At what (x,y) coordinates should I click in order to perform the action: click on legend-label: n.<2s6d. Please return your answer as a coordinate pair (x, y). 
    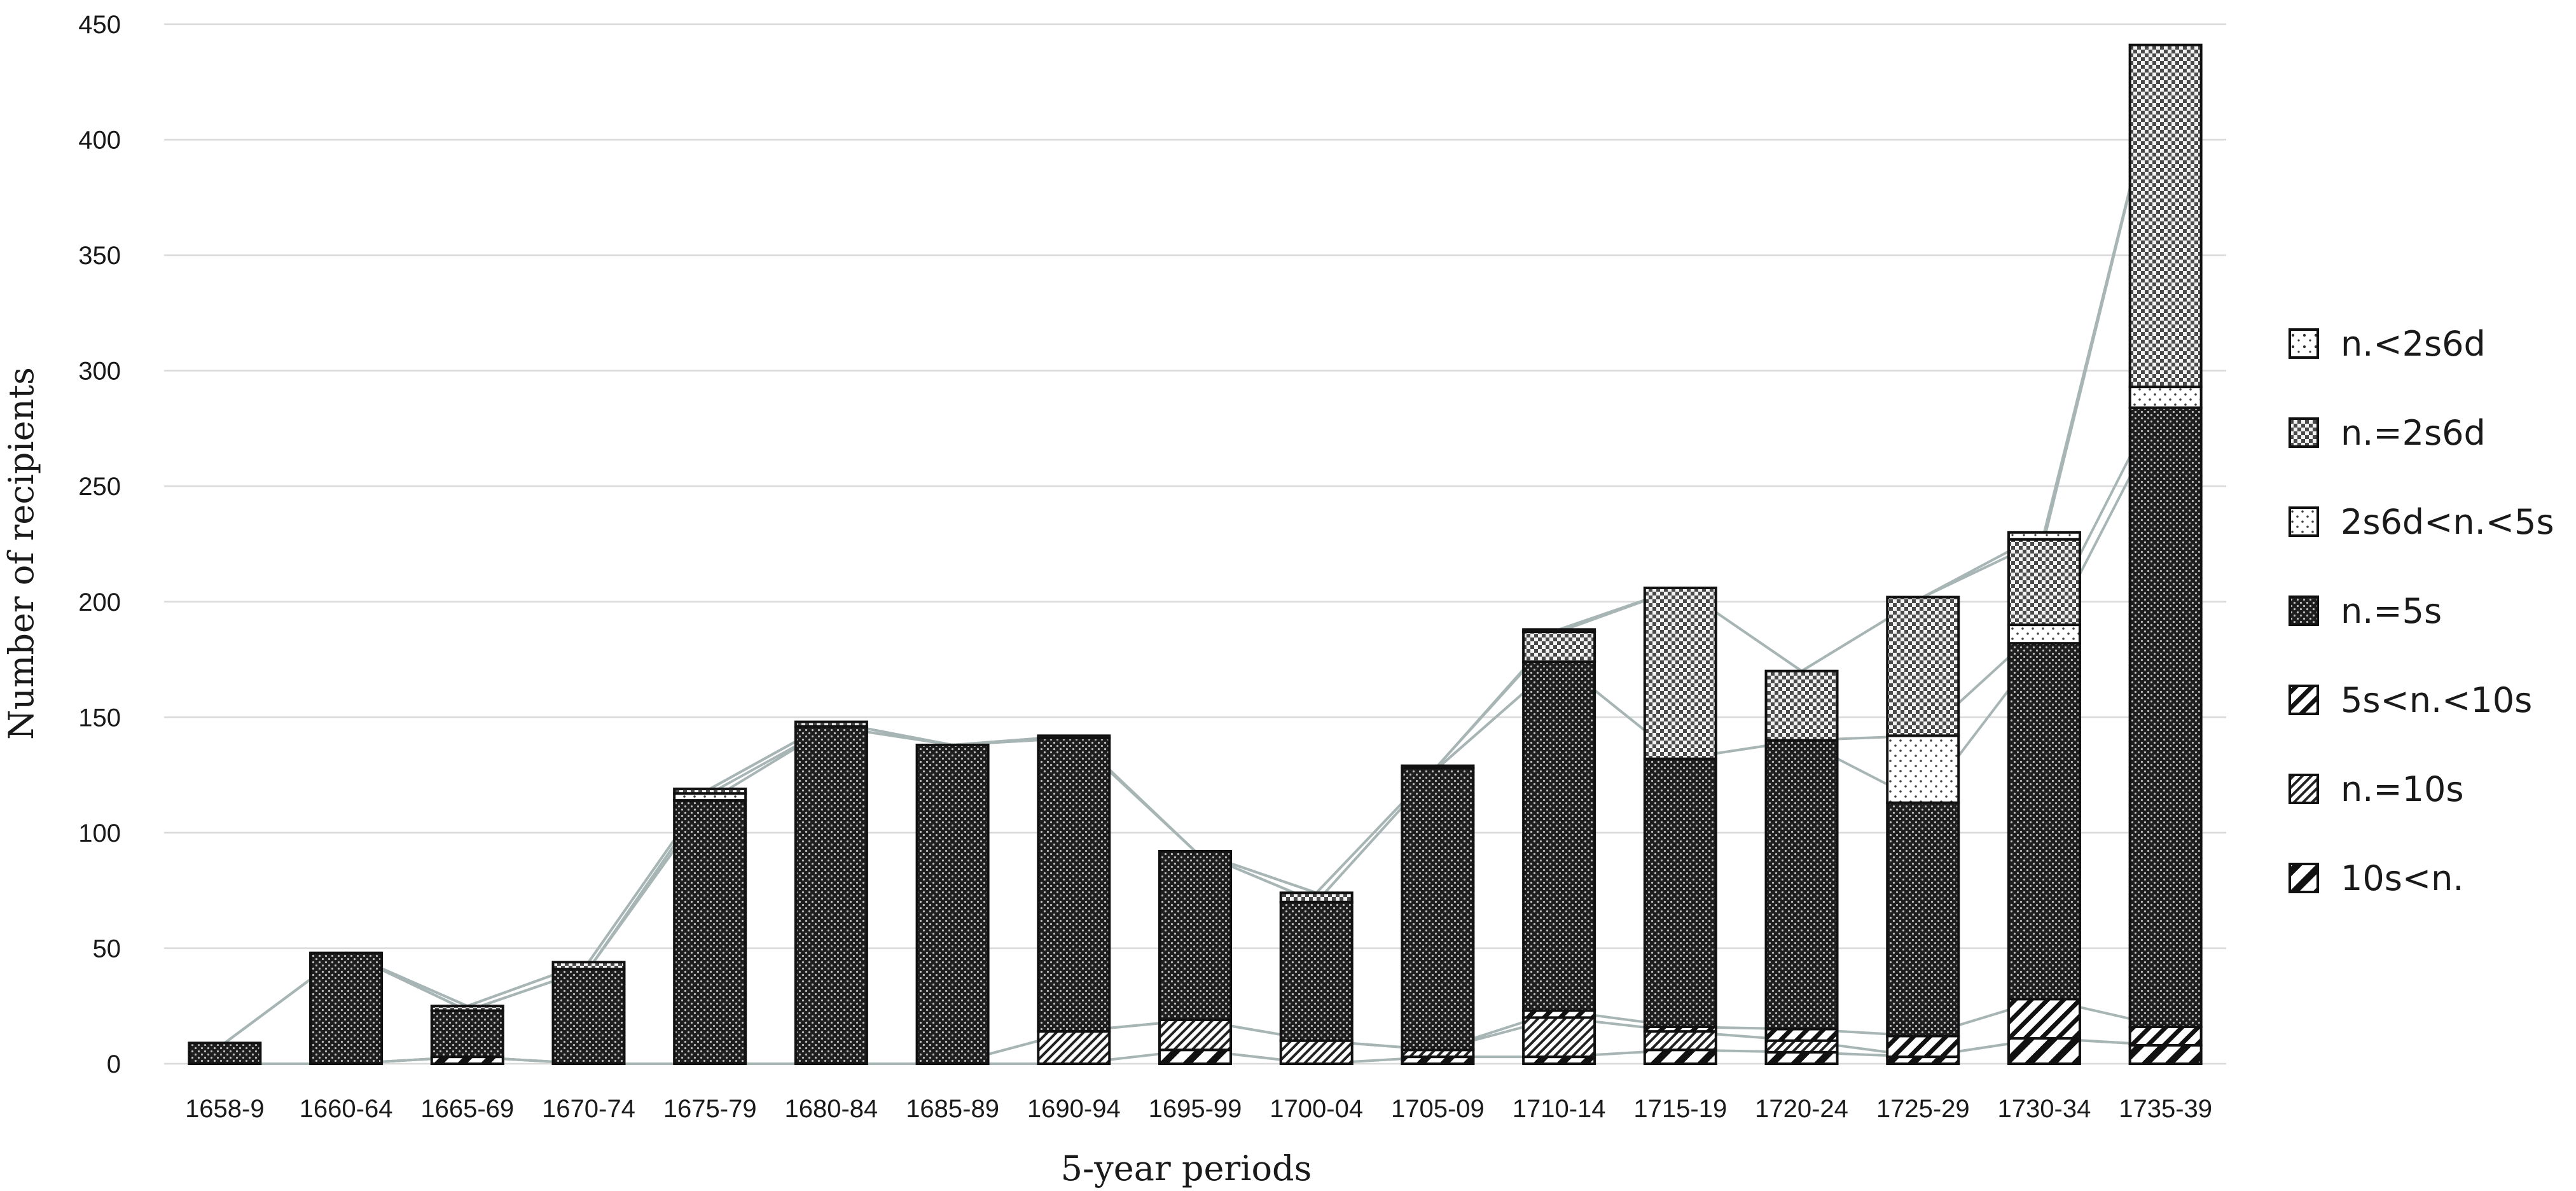
    Looking at the image, I should click on (2413, 344).